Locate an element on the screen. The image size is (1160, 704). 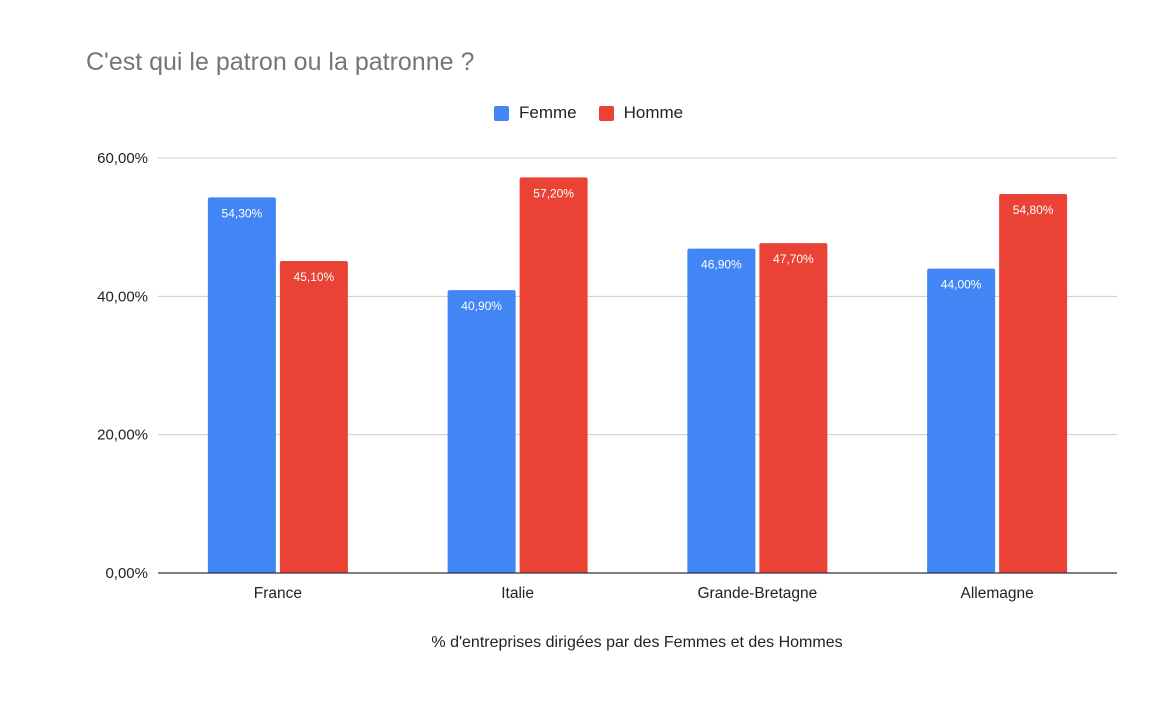
legend-item-homme: Homme is located at coordinates (641, 113).